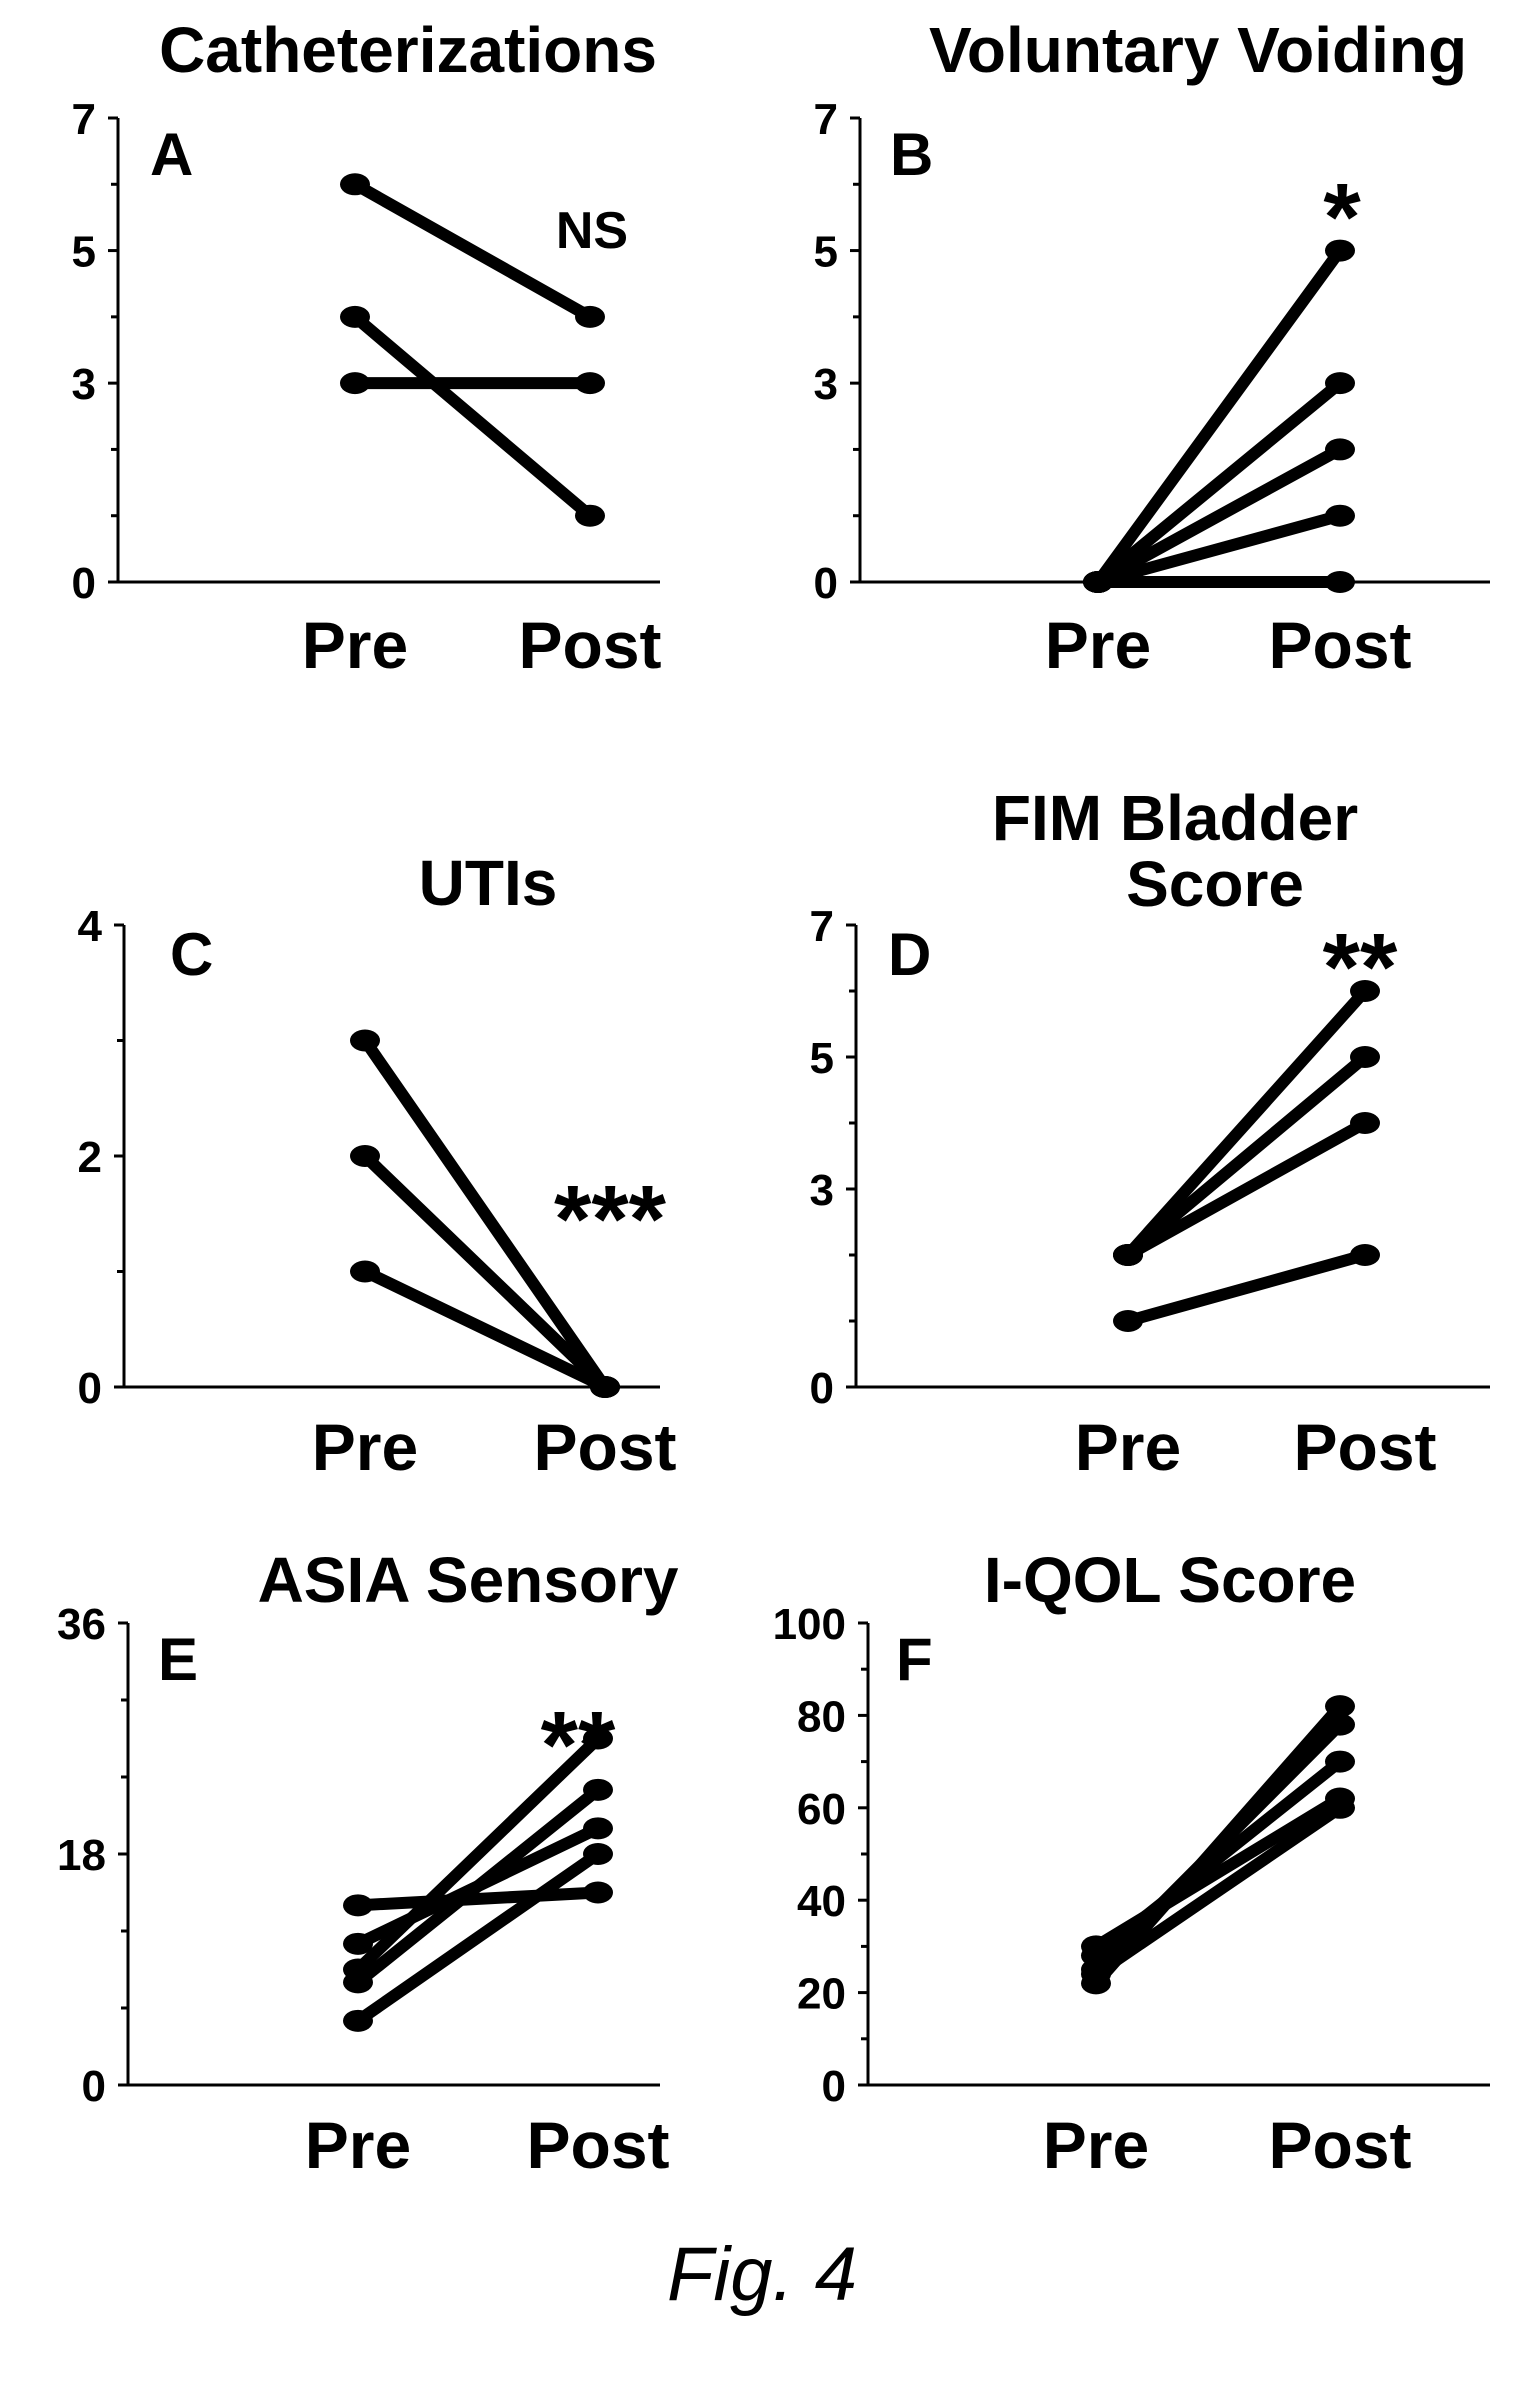 Image resolution: width=1535 pixels, height=2389 pixels. What do you see at coordinates (468, 1580) in the screenshot?
I see `chart-title: ASIA Sensory` at bounding box center [468, 1580].